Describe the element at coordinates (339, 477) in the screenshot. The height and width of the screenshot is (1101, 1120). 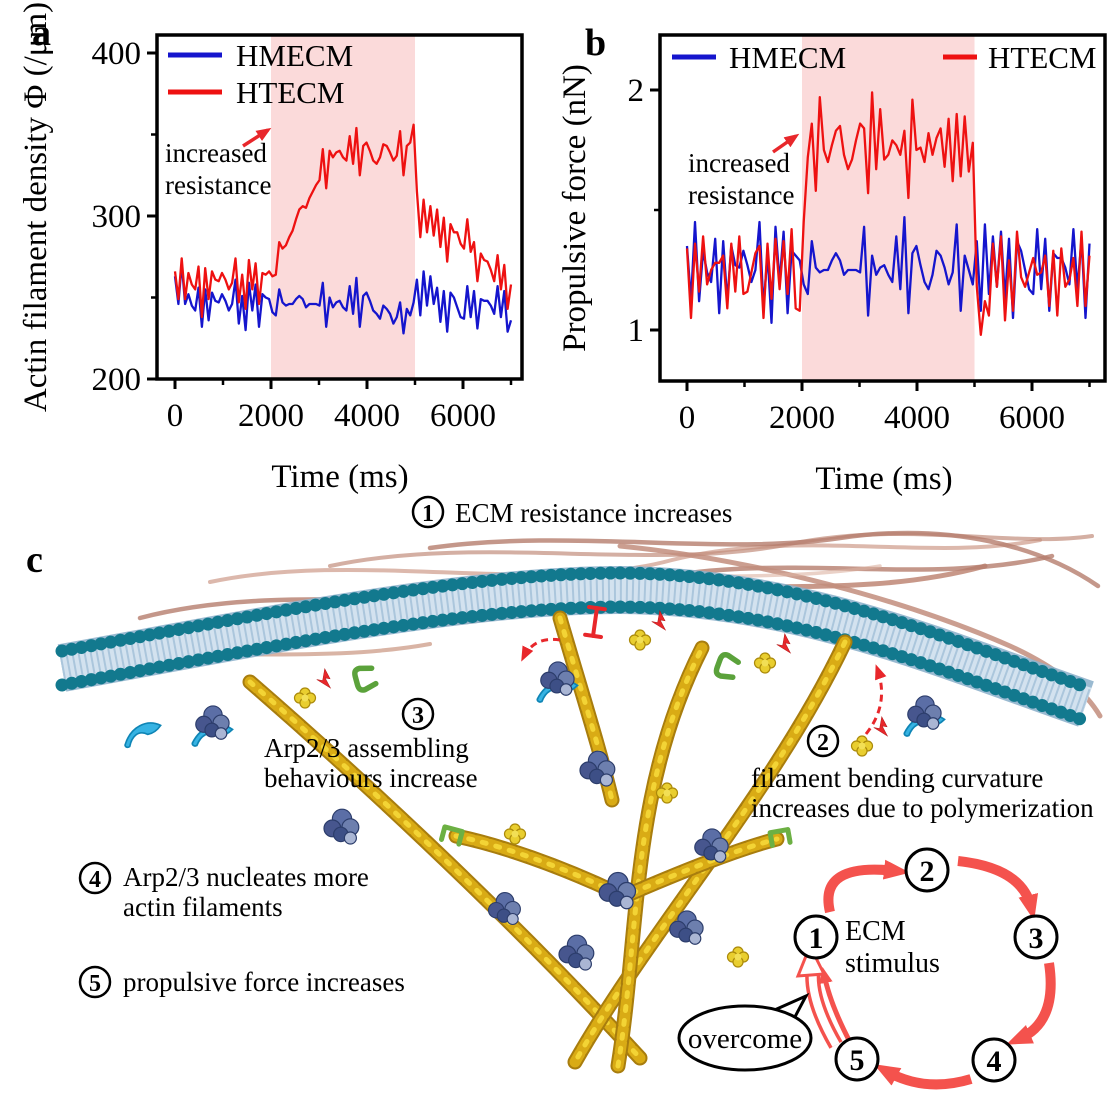
I see `chart-a-x-axis-title: Time (ms)` at that location.